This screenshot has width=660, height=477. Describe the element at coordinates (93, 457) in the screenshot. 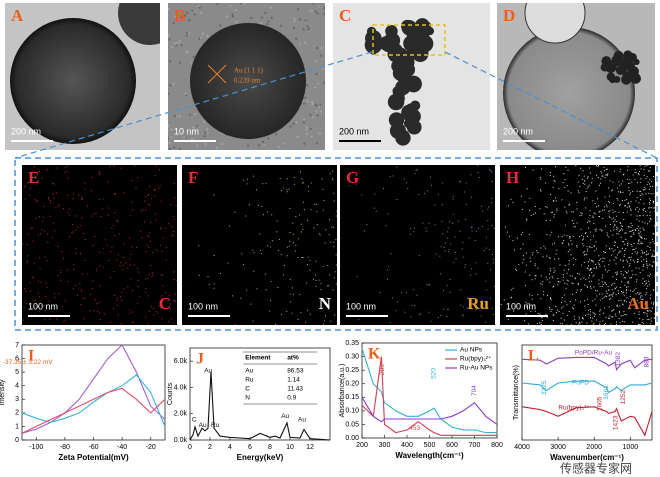

I see `x-axis-label: Zeta Potential(mV)` at that location.